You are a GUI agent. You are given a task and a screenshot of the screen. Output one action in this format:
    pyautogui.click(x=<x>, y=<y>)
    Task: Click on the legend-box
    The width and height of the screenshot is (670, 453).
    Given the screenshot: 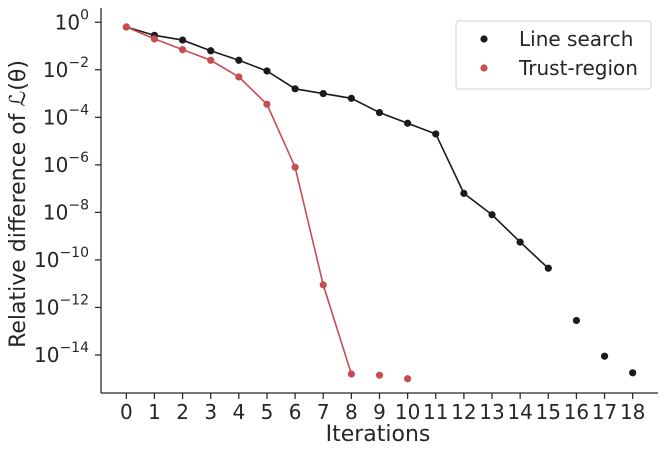 What is the action you would take?
    pyautogui.click(x=553, y=55)
    